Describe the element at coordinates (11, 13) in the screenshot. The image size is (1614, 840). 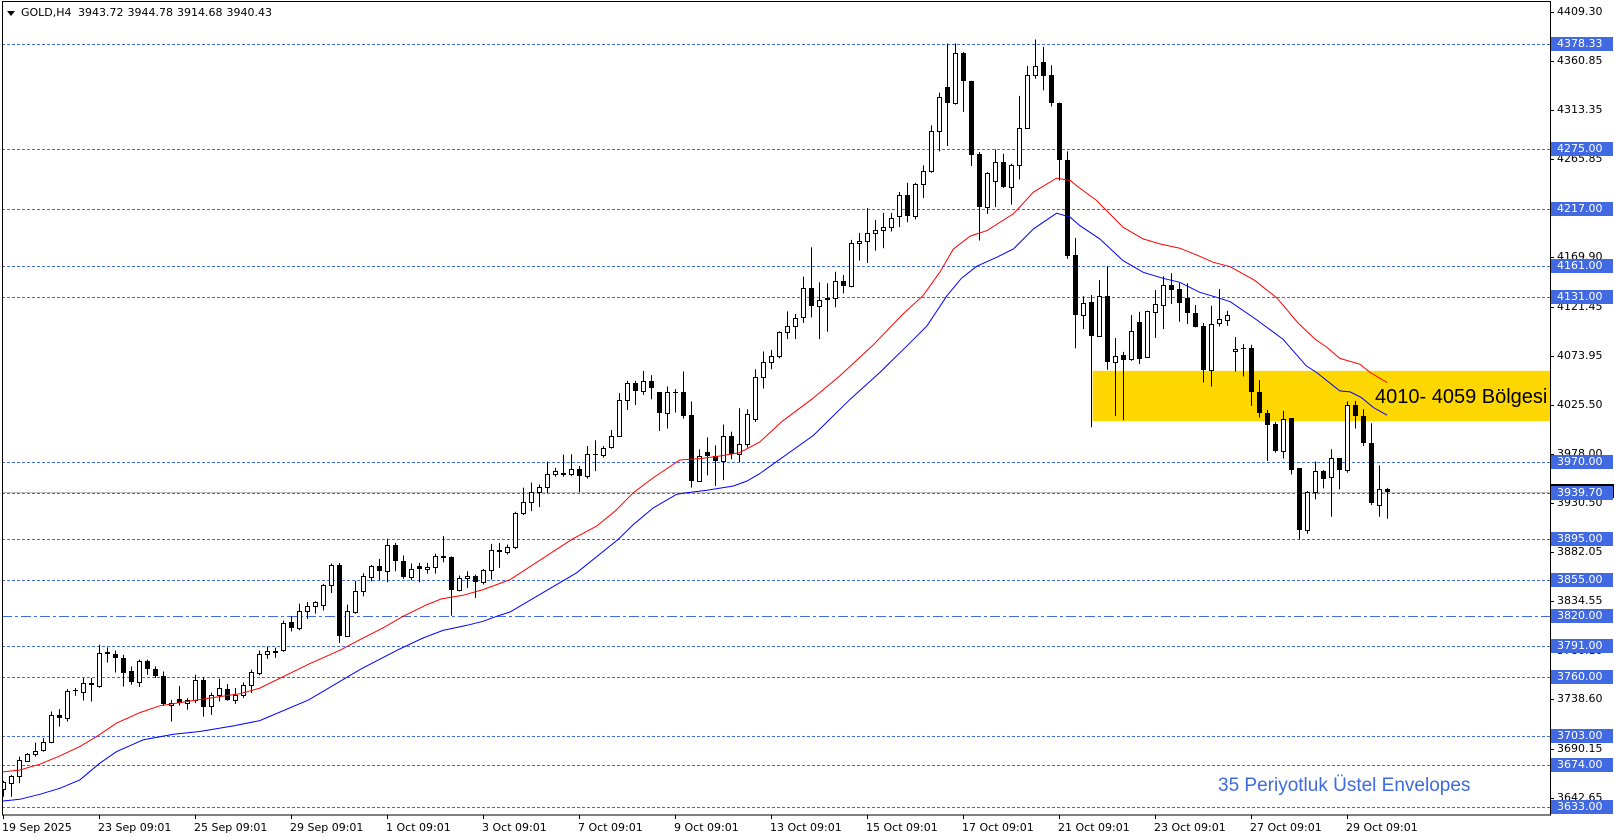
I see `triangle-down-icon` at that location.